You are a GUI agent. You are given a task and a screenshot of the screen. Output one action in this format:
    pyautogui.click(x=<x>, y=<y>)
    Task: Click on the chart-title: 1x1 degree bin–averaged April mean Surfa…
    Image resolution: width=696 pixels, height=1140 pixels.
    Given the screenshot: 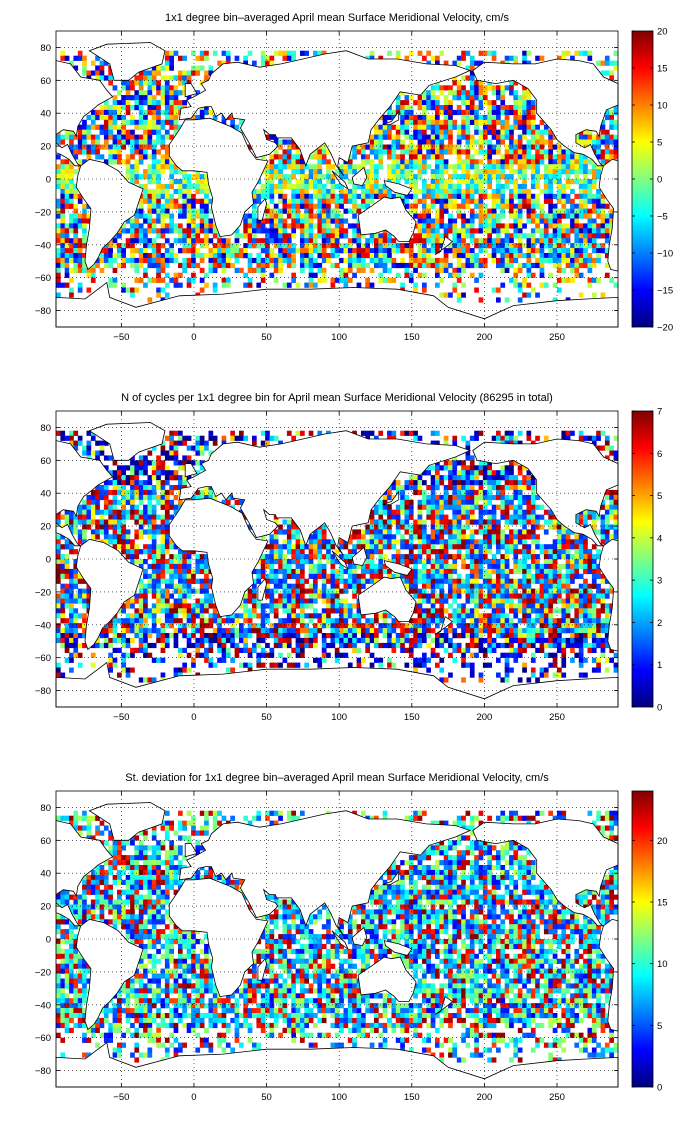 What is the action you would take?
    pyautogui.click(x=337, y=18)
    